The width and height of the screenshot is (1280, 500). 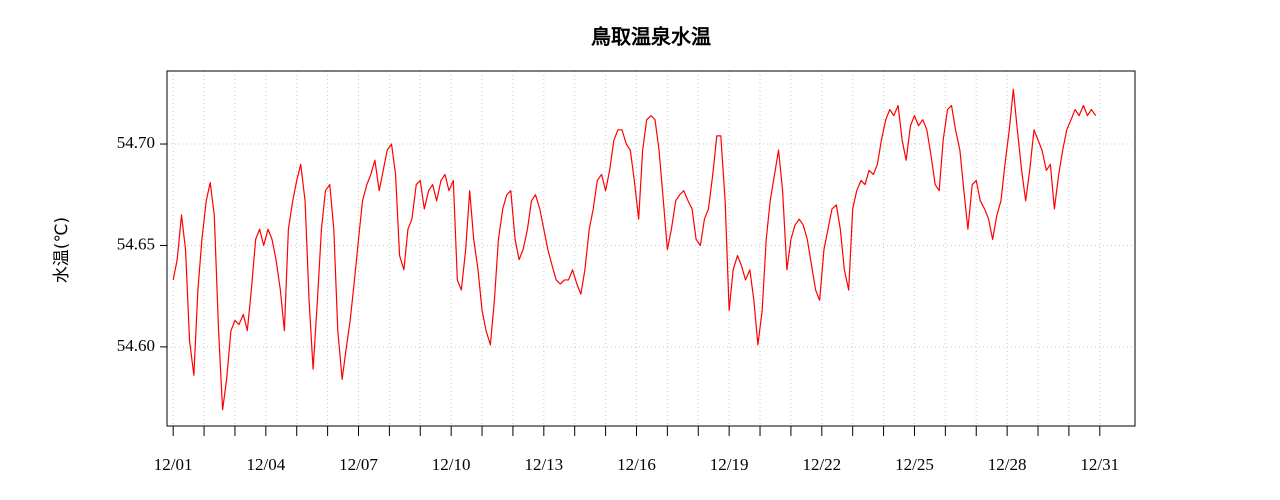 What do you see at coordinates (651, 37) in the screenshot?
I see `chart-title: 鳥取温泉水温` at bounding box center [651, 37].